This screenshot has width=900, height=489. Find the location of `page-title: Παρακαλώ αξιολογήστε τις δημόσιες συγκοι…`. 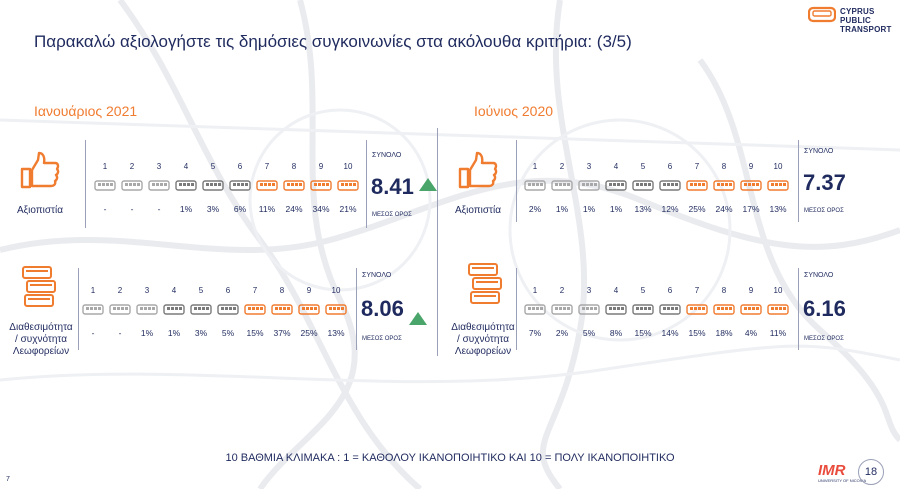

page-title: Παρακαλώ αξιολογήστε τις δημόσιες συγκοι… is located at coordinates (333, 41).